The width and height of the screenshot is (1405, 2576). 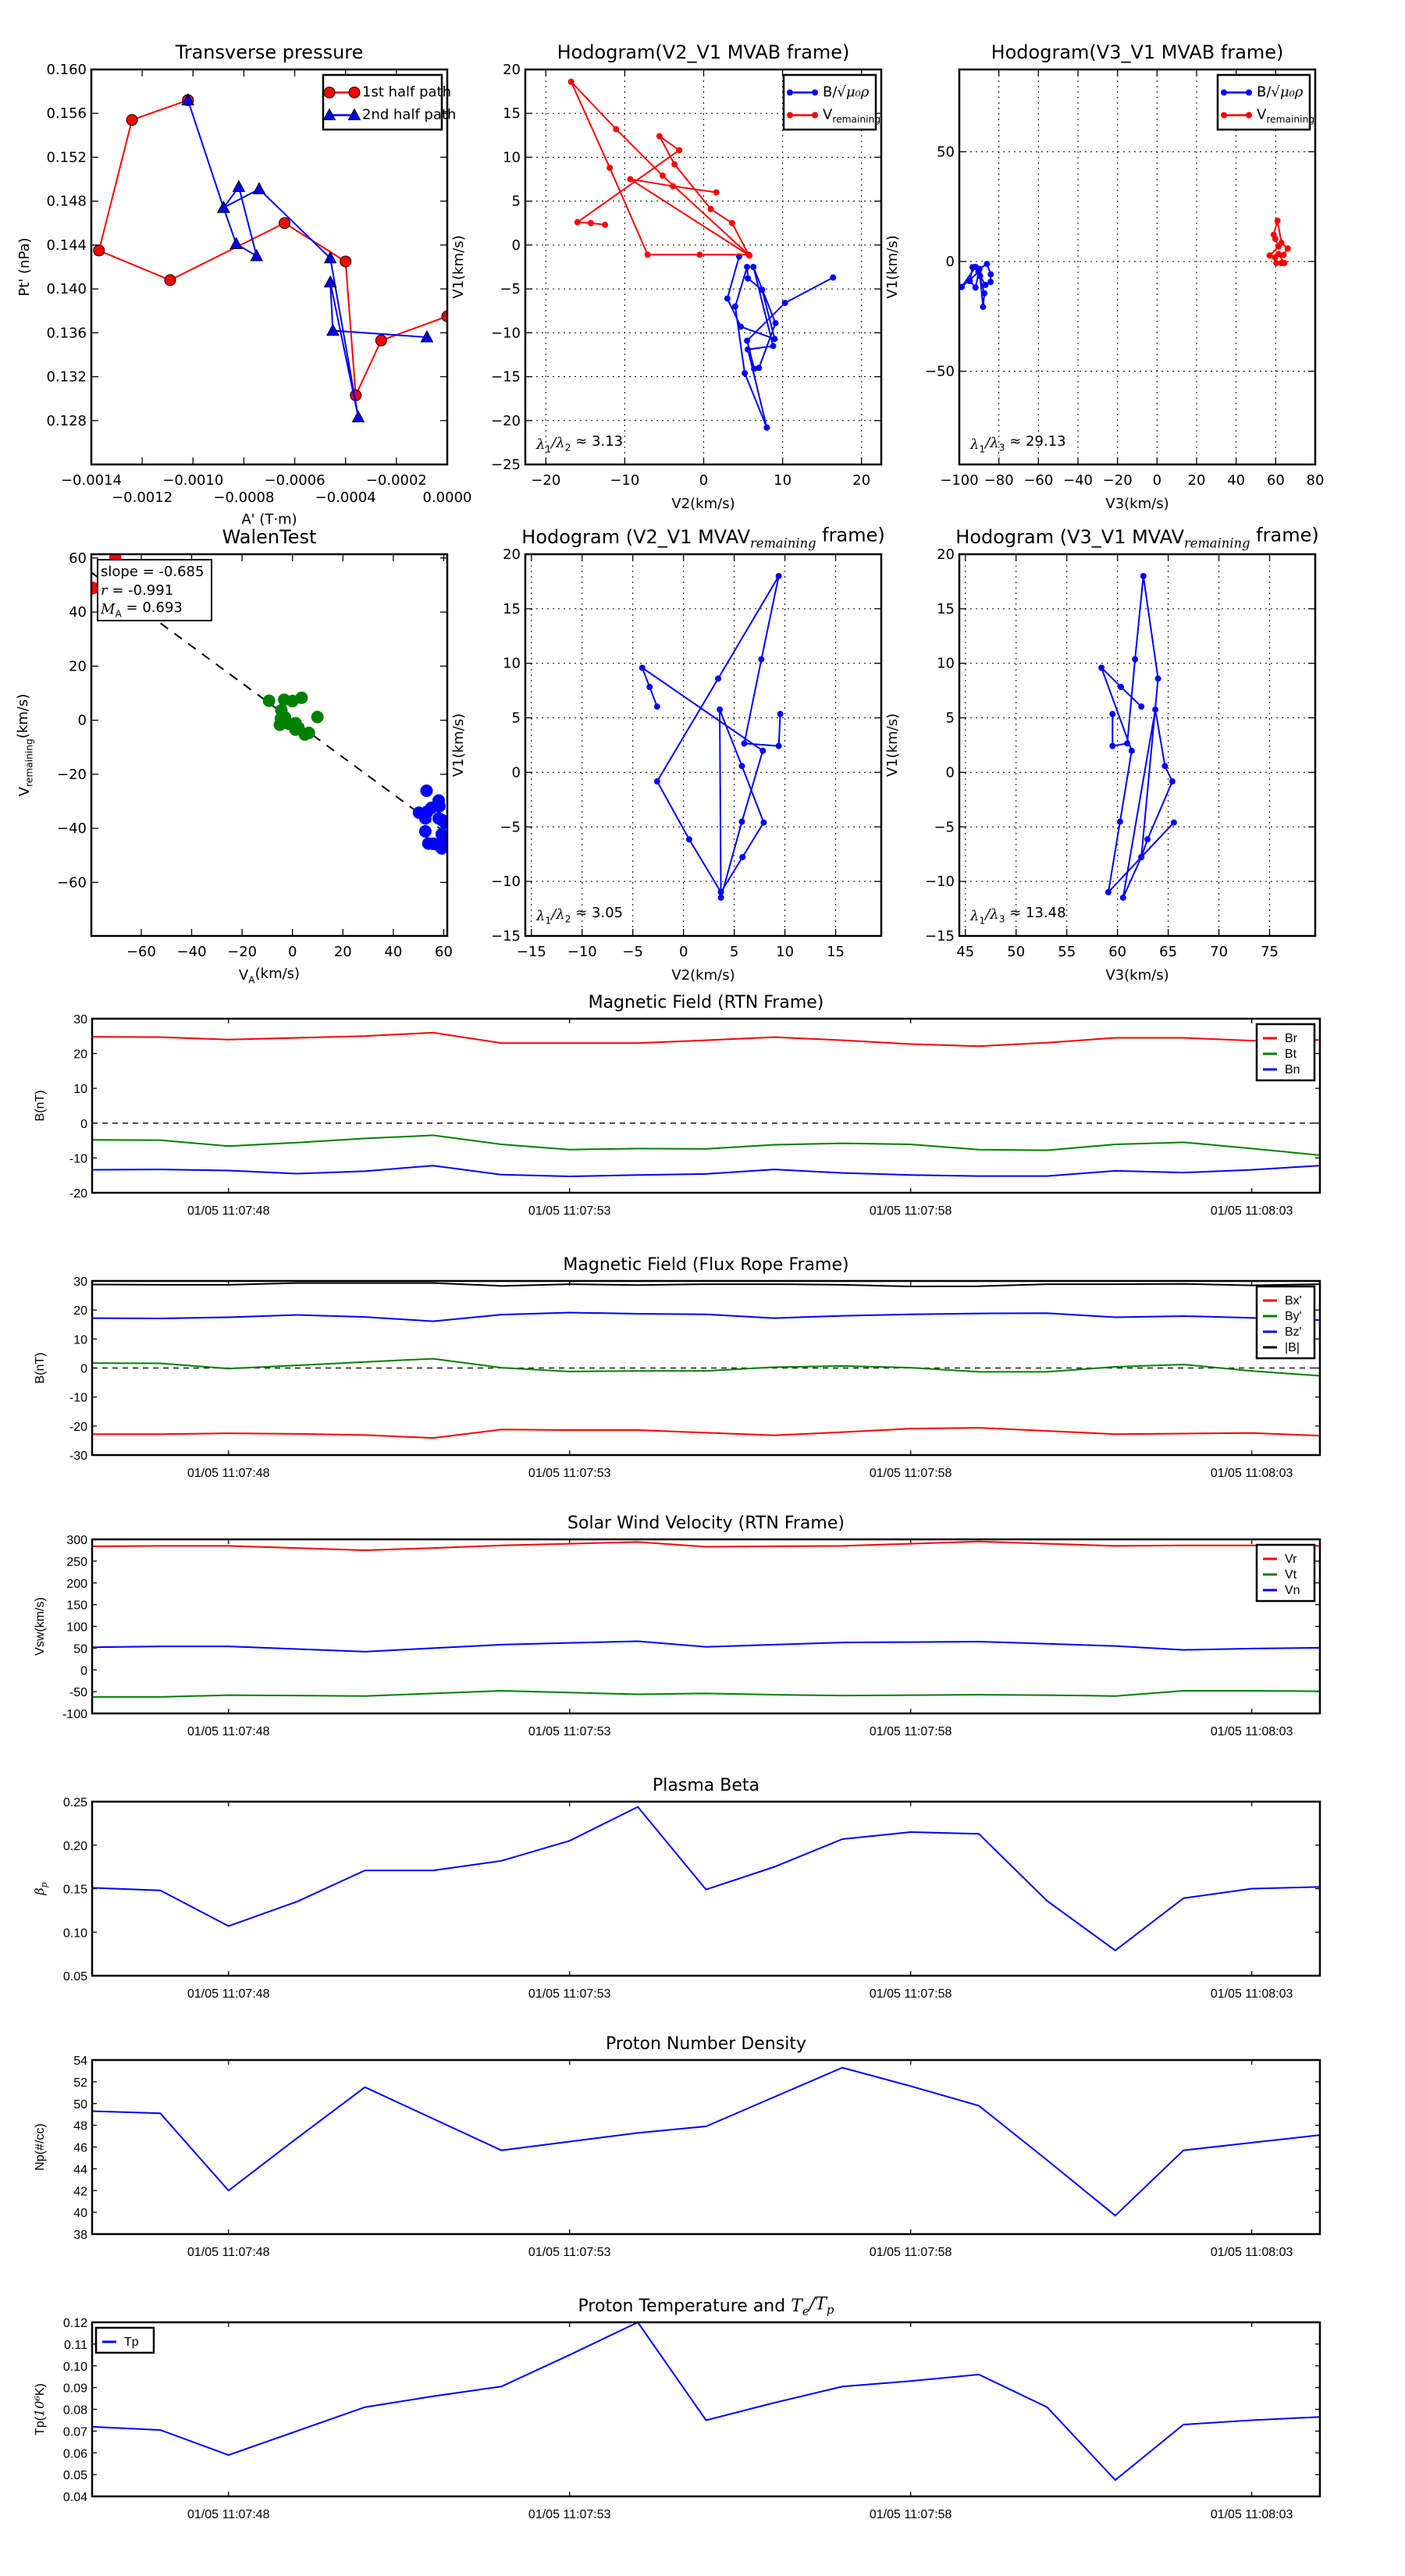 I want to click on x-tick-label: −0.0012, so click(x=143, y=497).